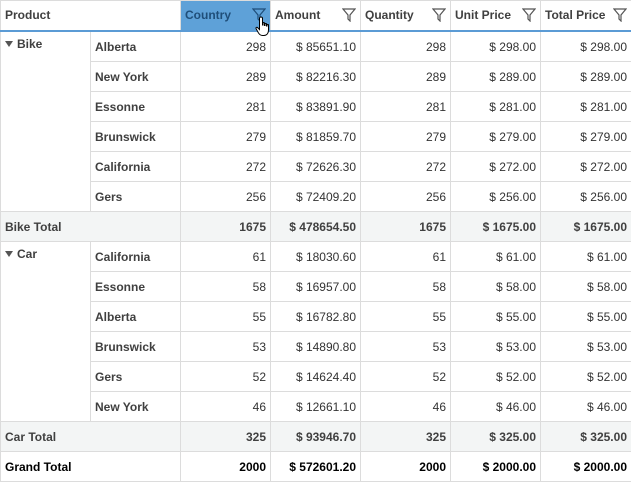 This screenshot has width=631, height=482. Describe the element at coordinates (226, 77) in the screenshot. I see `cell-count: 289` at that location.